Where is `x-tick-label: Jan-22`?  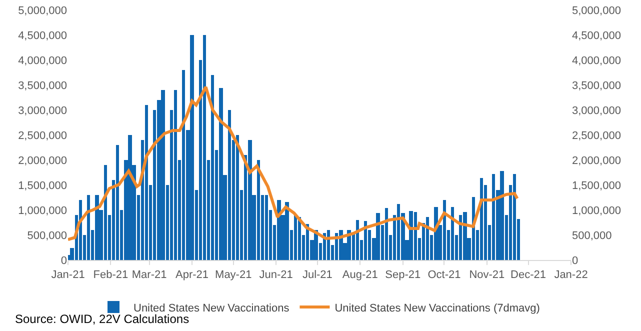 x-tick-label: Jan-22 is located at coordinates (571, 275).